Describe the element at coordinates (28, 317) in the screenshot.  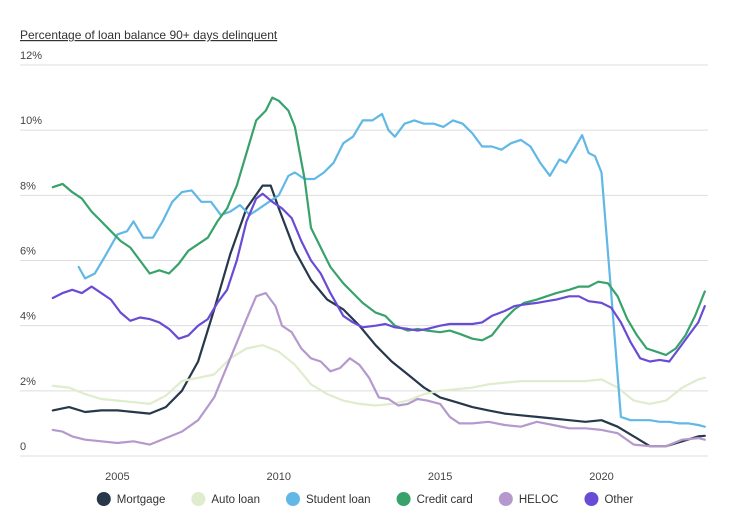
I see `y-tick-label: 4%` at that location.